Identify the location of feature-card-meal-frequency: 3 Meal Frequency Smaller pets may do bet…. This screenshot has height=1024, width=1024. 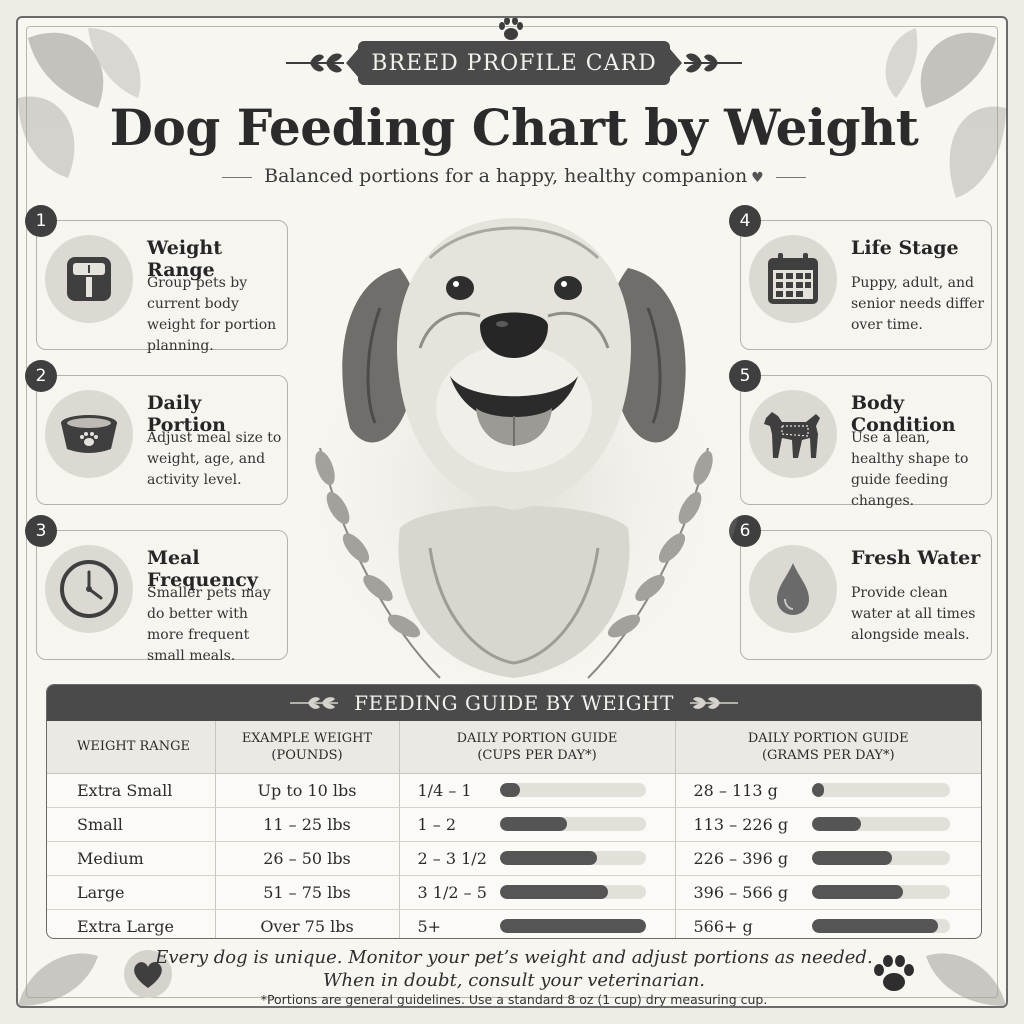
(156, 589).